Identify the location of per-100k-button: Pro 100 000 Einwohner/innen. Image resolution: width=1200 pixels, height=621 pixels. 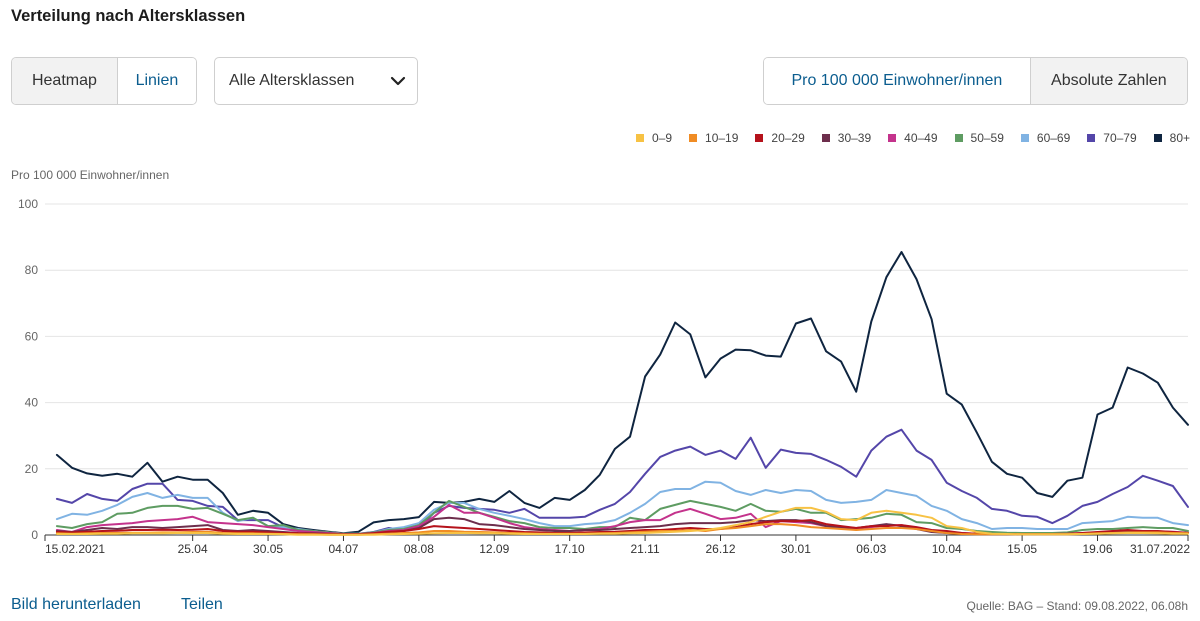
(897, 81).